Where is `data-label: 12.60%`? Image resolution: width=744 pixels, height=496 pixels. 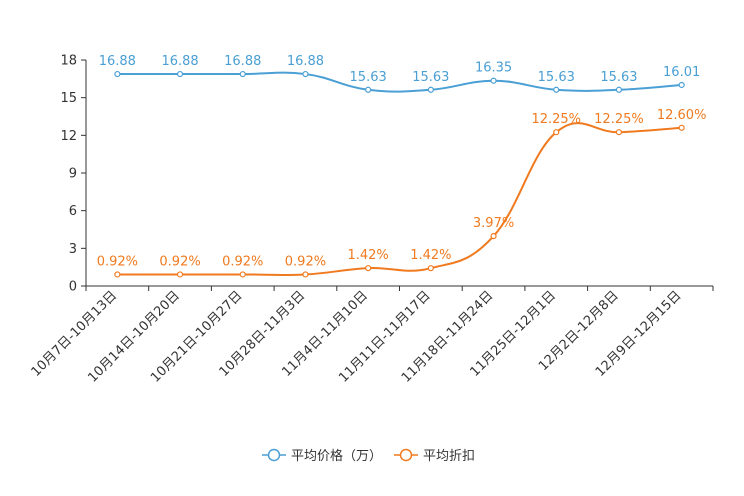 data-label: 12.60% is located at coordinates (682, 115).